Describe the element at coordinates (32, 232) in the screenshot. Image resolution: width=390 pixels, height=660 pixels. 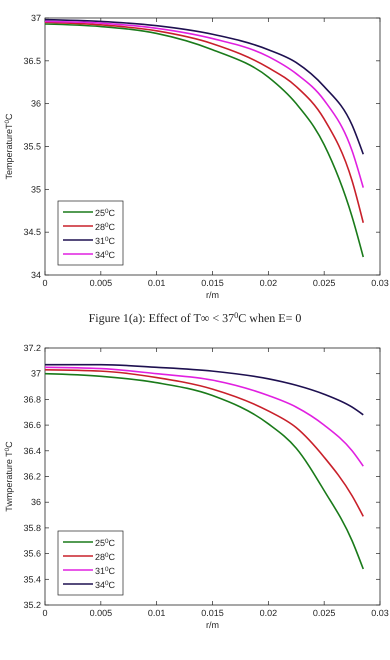
I see `y-tick-label: 34.5` at that location.